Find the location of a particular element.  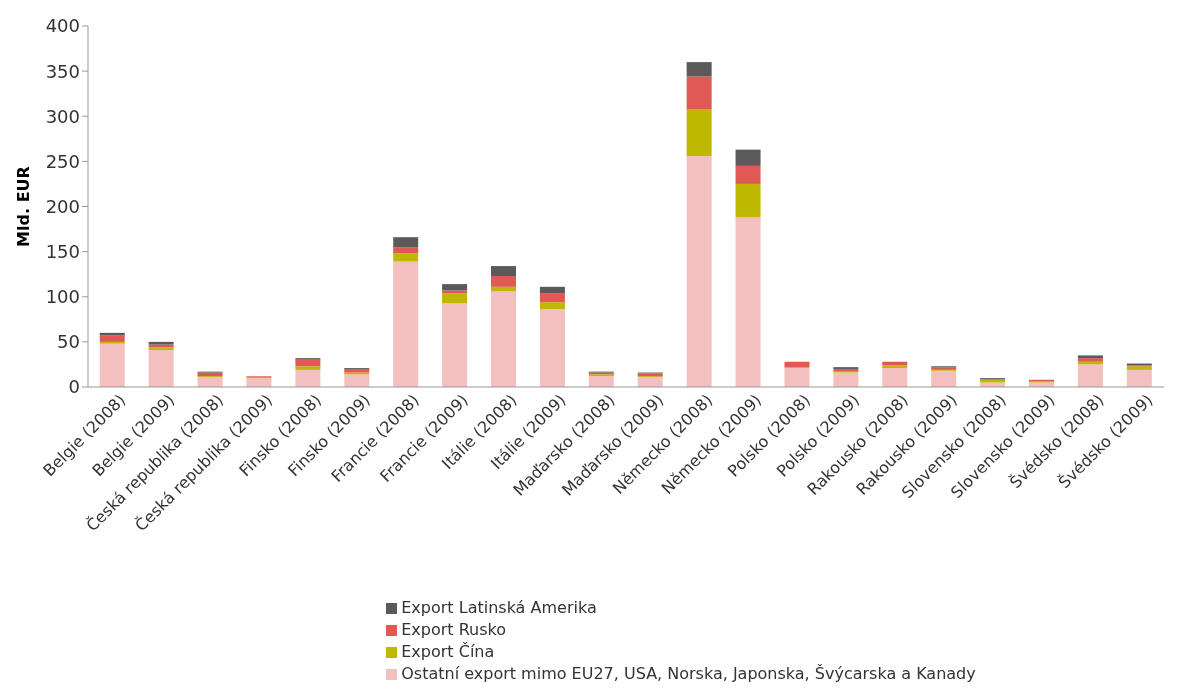

y-tick-label: 100 is located at coordinates (62, 297).